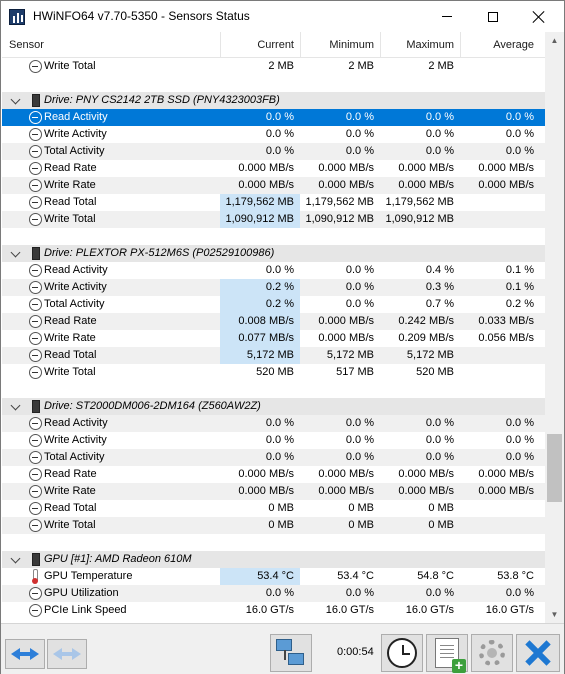 The width and height of the screenshot is (565, 674). I want to click on minimum-value: 16.0 GT/s, so click(349, 610).